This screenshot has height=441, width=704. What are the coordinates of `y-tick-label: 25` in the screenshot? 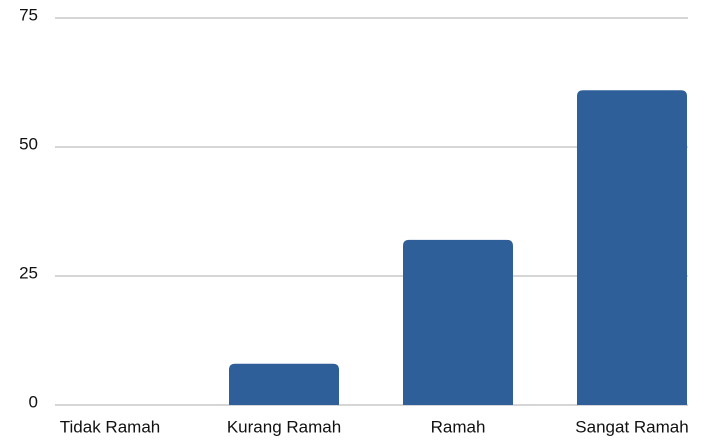 It's located at (28, 272).